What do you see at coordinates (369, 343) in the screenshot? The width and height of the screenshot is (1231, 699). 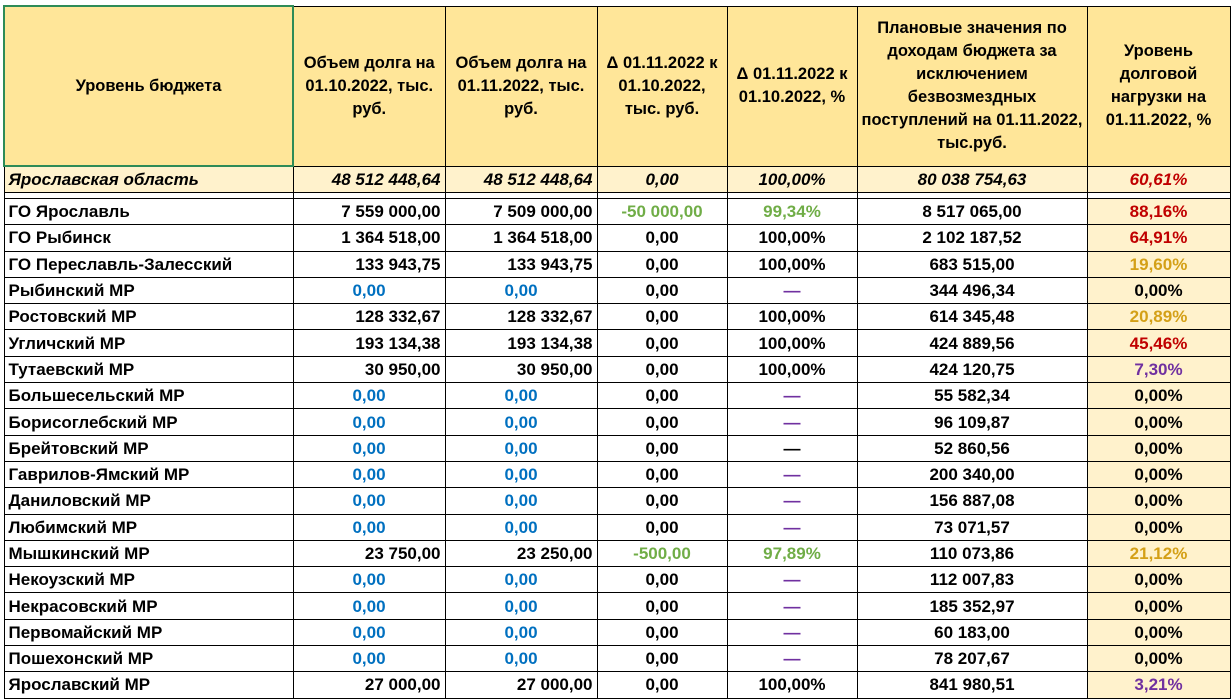 I see `row-debt-oct: 193 134,38` at bounding box center [369, 343].